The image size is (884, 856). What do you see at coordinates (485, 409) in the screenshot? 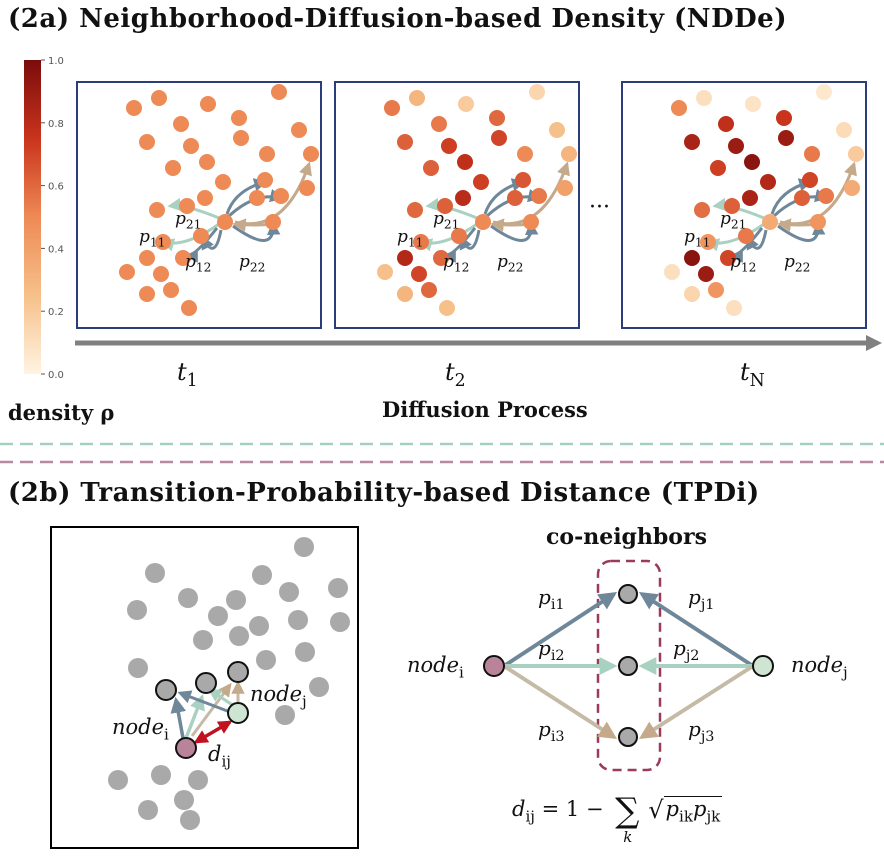
I see `diffusion-axis-label: Diffusion Process` at bounding box center [485, 409].